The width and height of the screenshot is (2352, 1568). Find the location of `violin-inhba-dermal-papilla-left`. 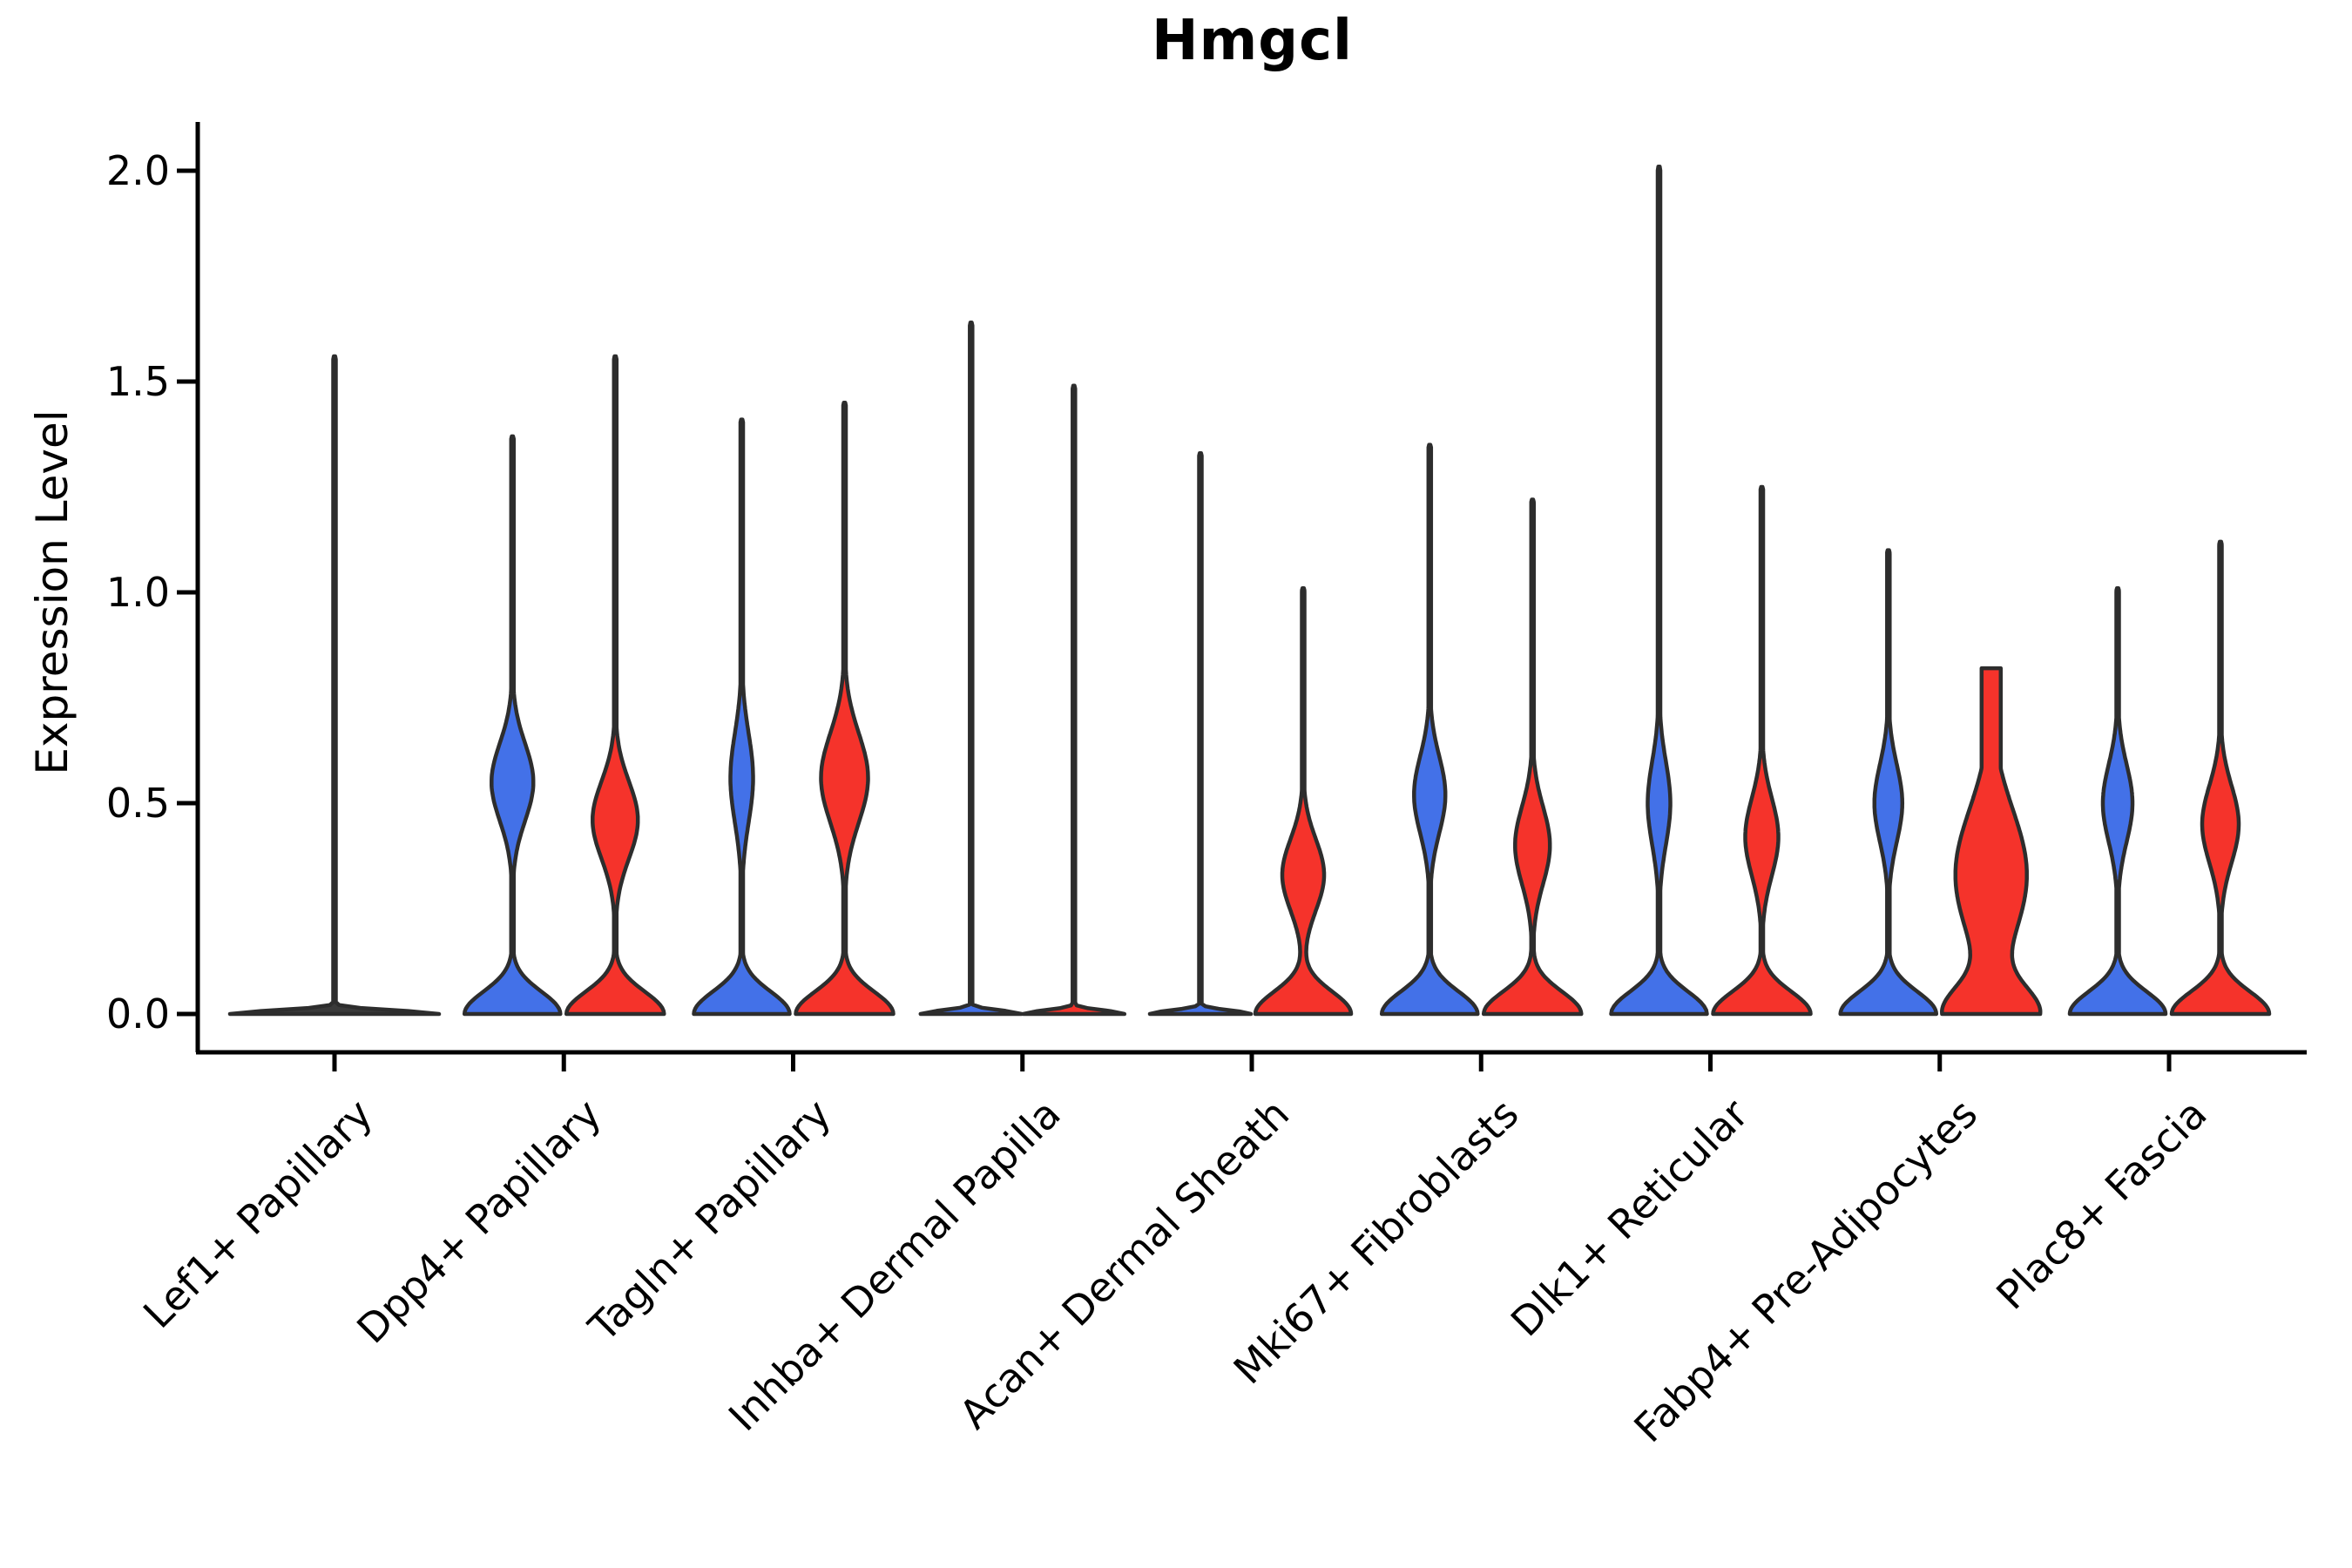

violin-inhba-dermal-papilla-left is located at coordinates (971, 668).